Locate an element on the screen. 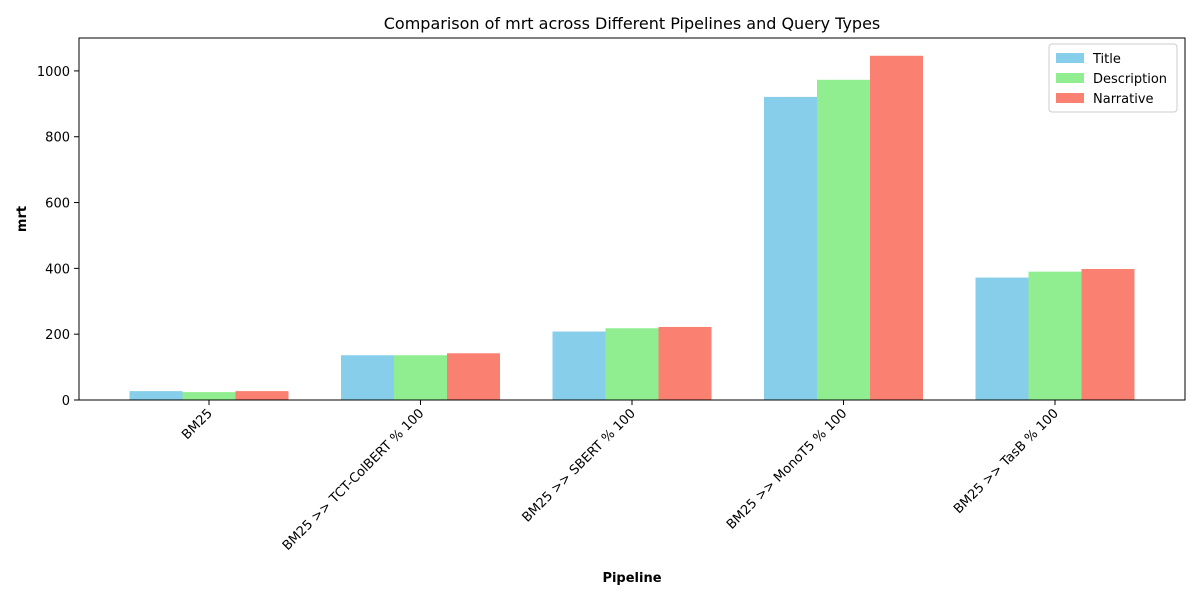 Image resolution: width=1200 pixels, height=600 pixels. y-axis-label: mrt is located at coordinates (22, 219).